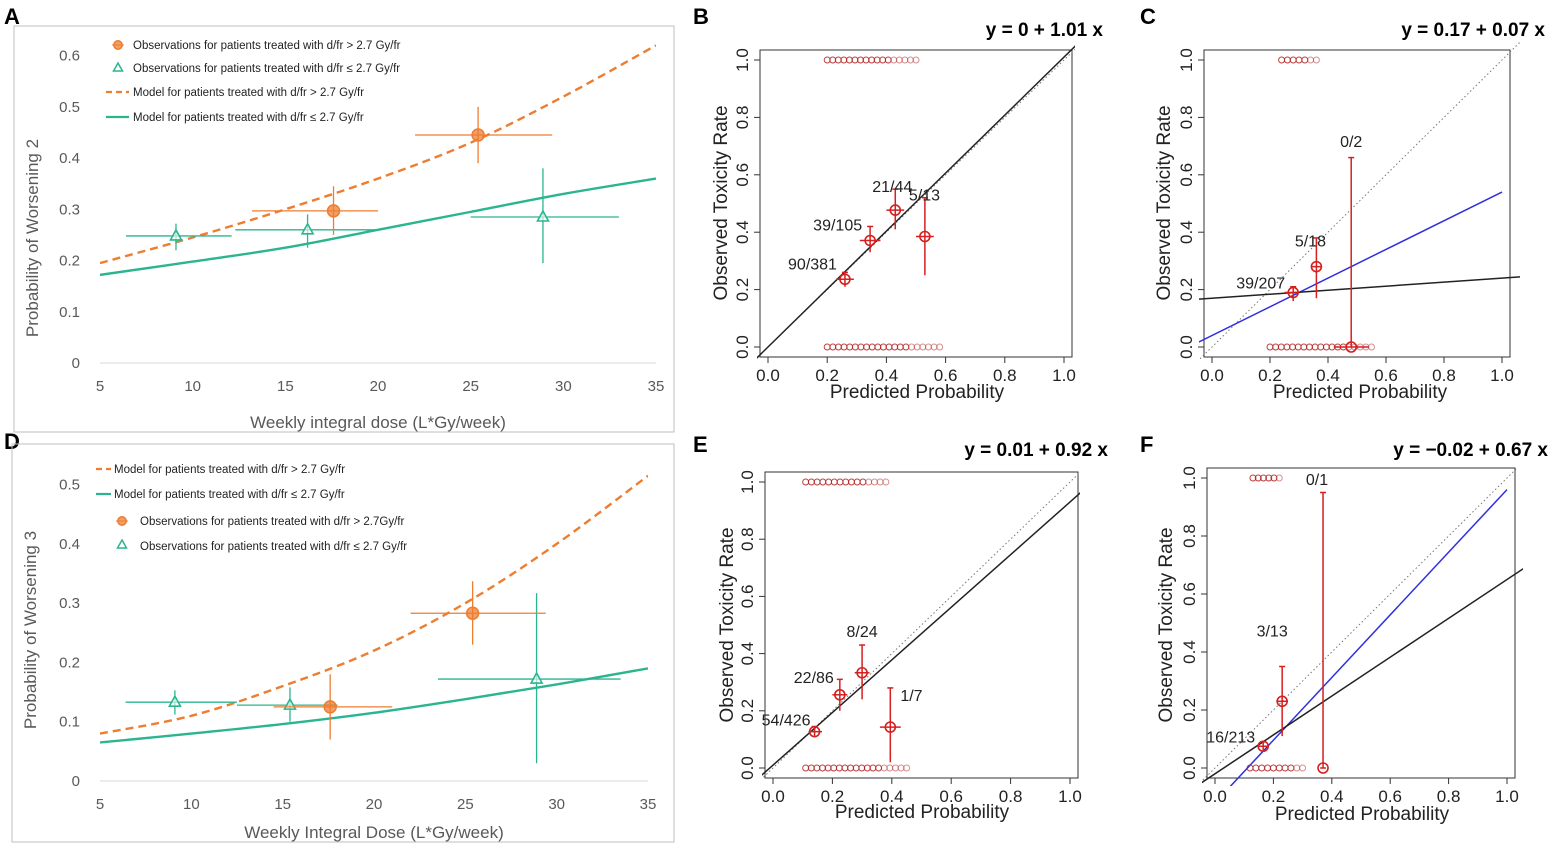 This screenshot has width=1550, height=846. I want to click on calibration-point-label: 22/86, so click(814, 678).